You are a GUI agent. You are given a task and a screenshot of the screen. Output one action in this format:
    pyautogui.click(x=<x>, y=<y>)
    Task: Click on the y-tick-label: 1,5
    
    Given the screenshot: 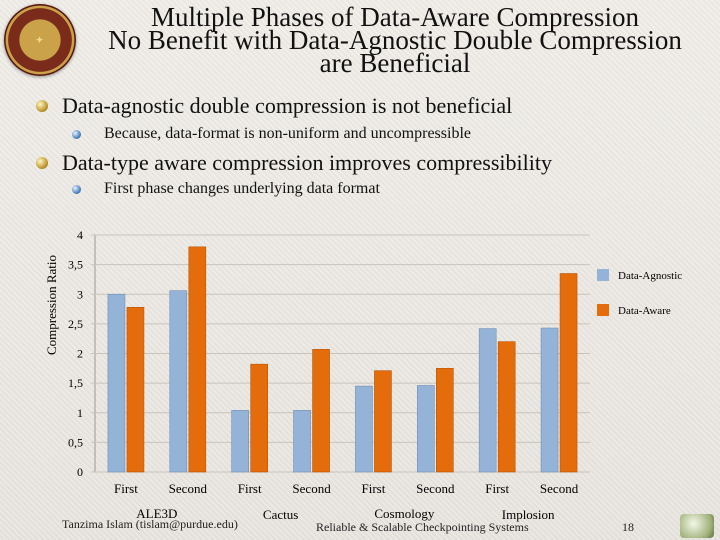 What is the action you would take?
    pyautogui.click(x=75, y=383)
    